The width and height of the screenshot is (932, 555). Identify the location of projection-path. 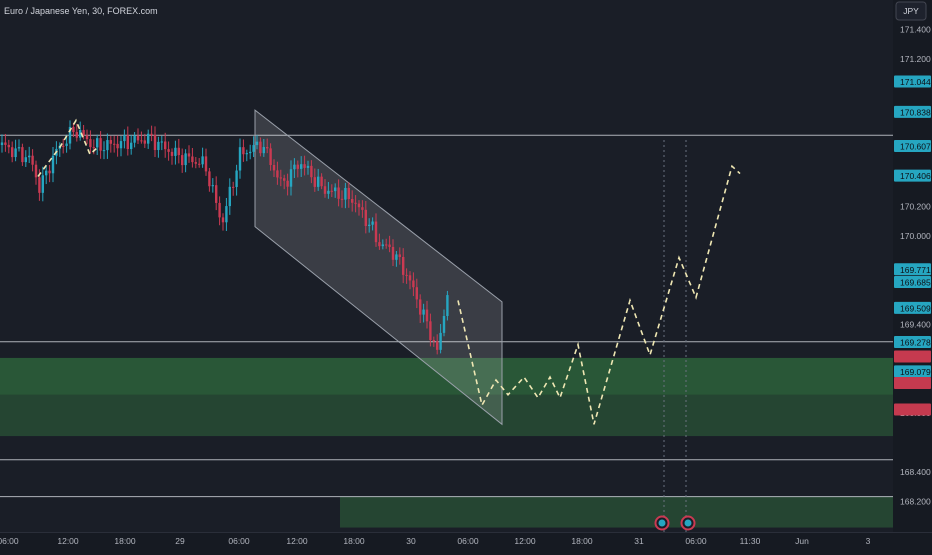
(599, 294).